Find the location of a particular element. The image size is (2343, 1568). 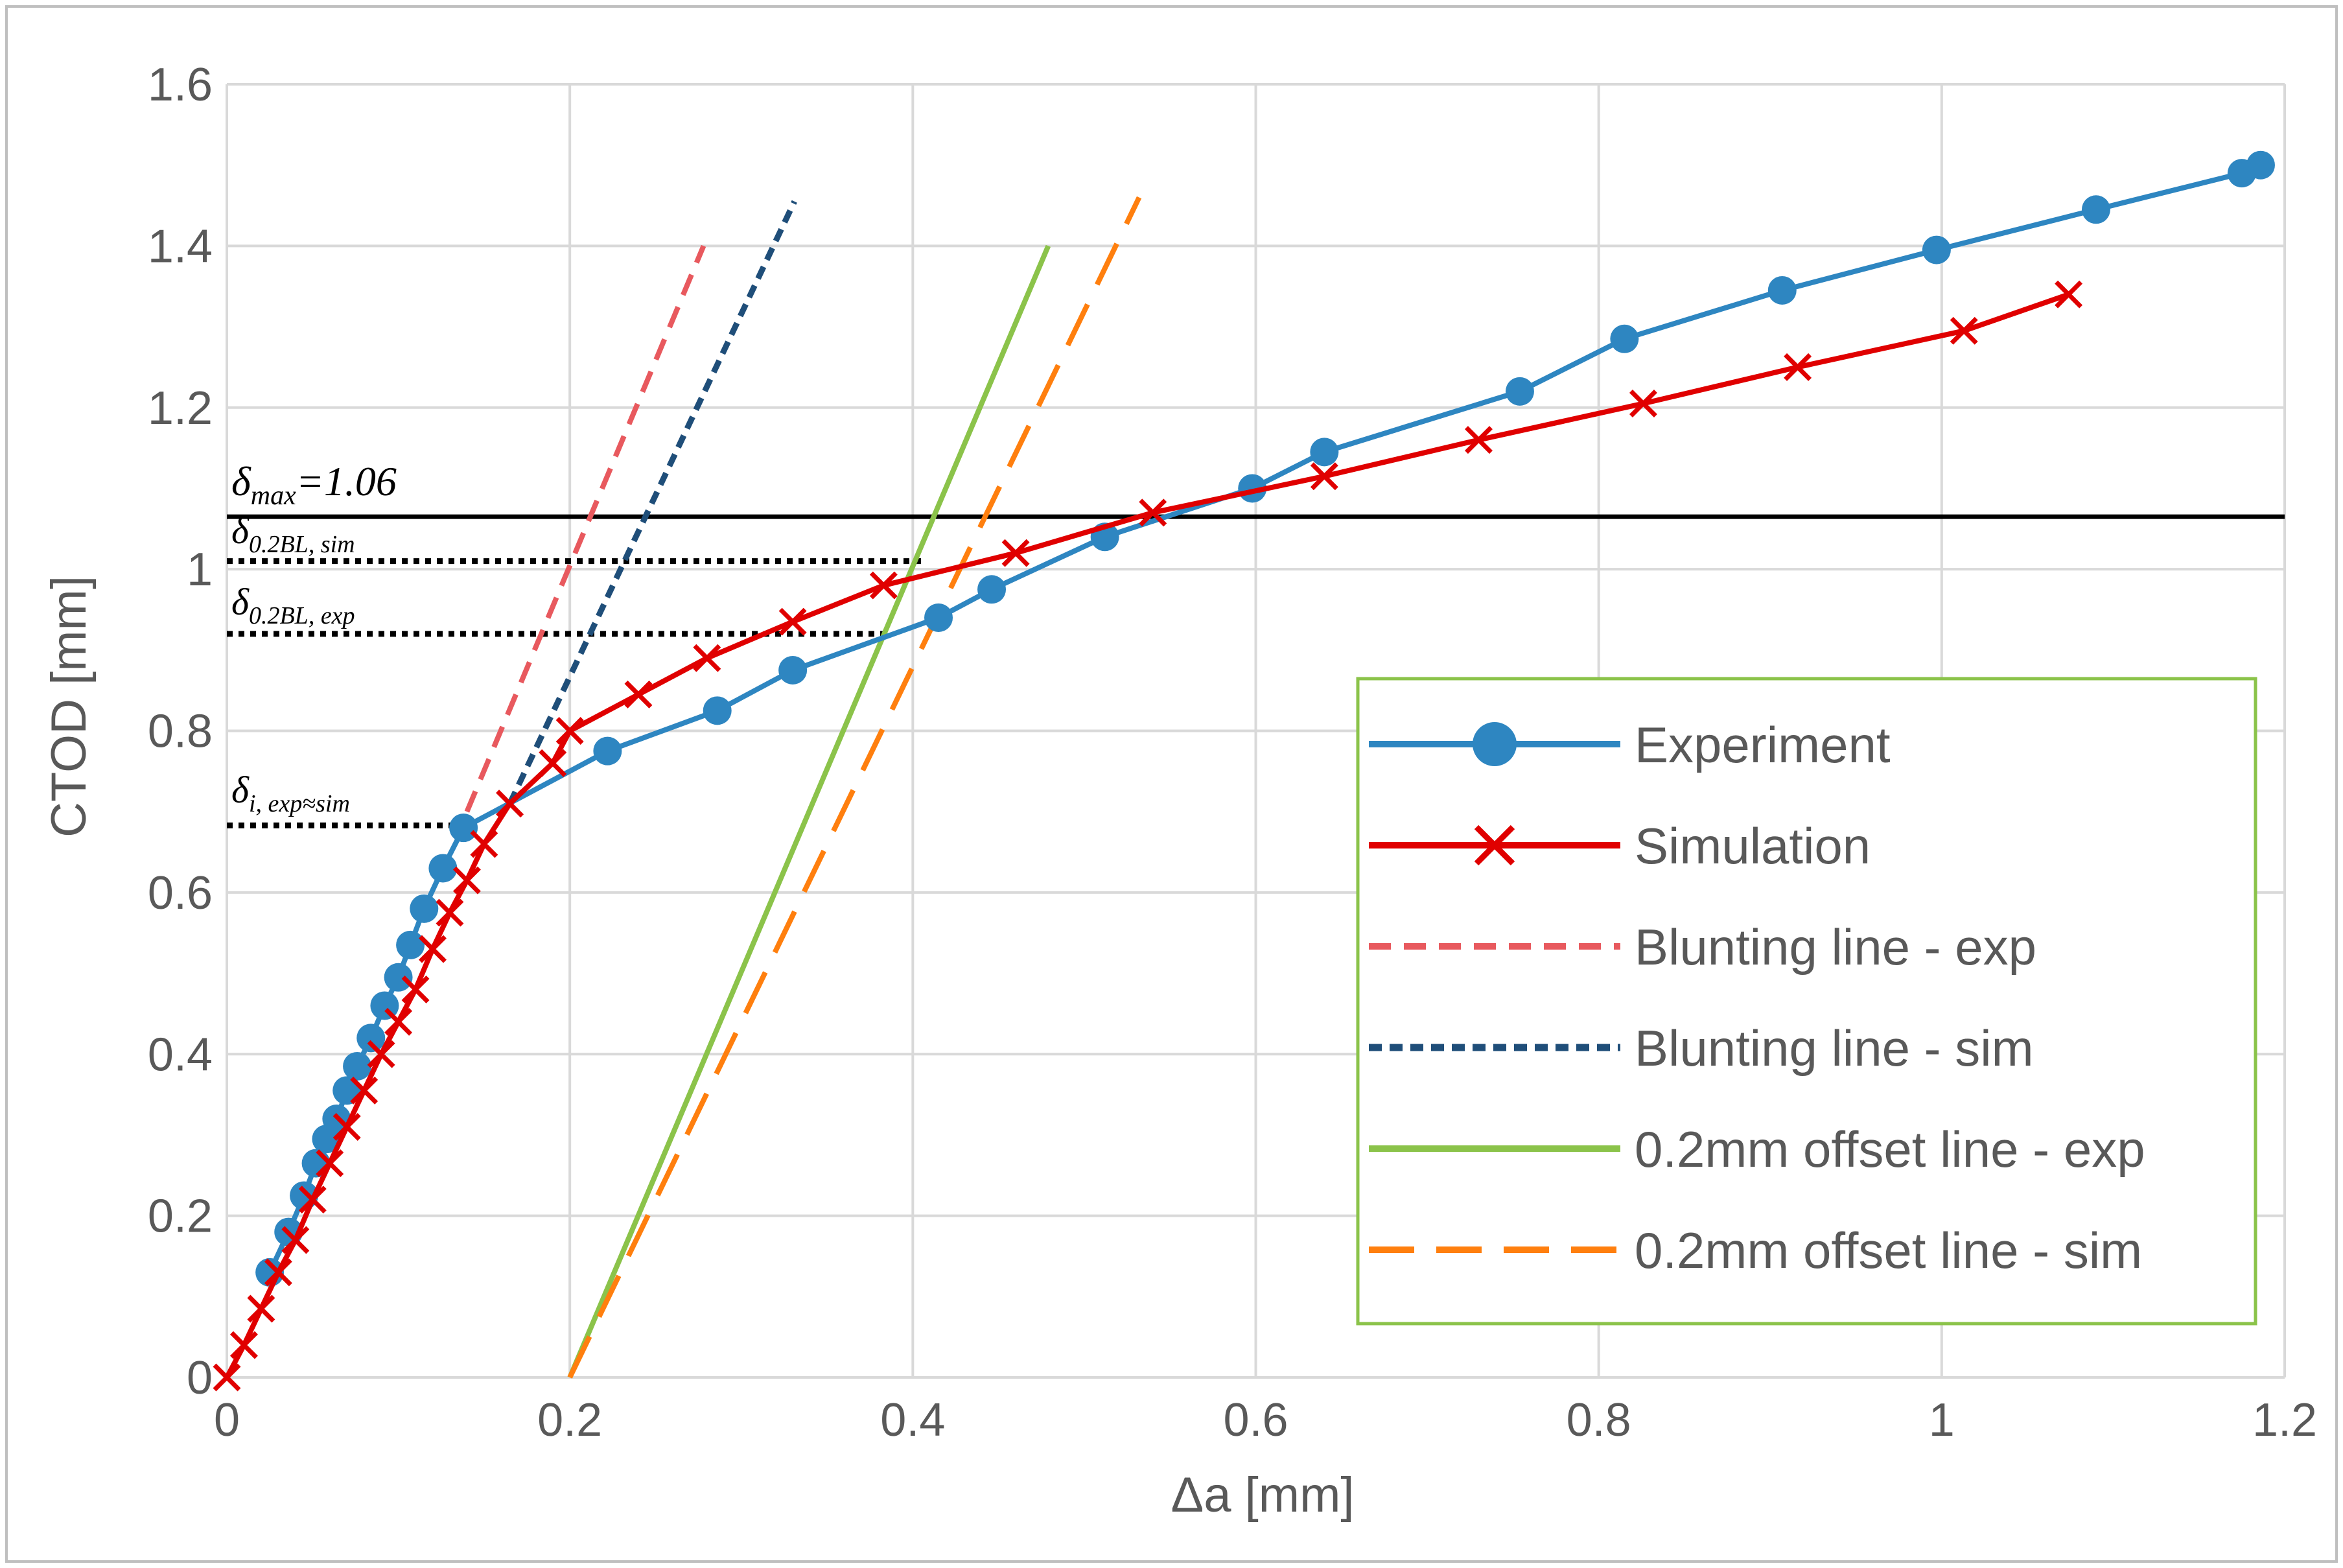

y-tick-label: 0.2 is located at coordinates (180, 1217).